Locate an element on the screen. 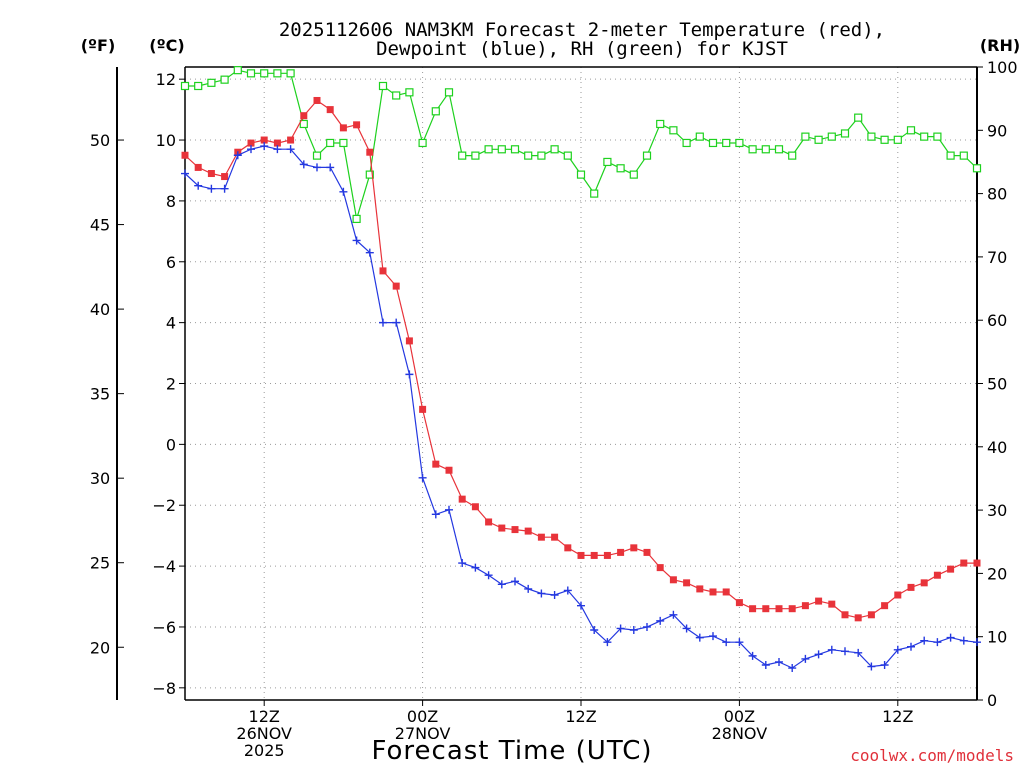 This screenshot has height=768, width=1024. celsius-tick-label: −4 is located at coordinates (164, 566).